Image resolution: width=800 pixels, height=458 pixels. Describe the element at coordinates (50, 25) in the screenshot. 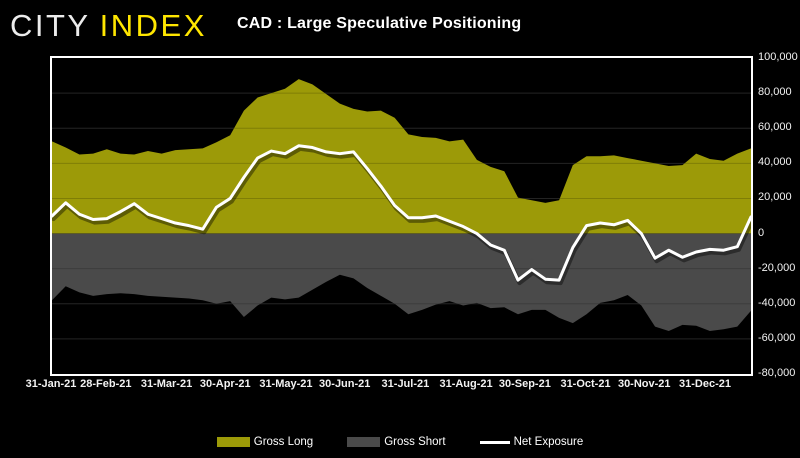

I see `logo-city-text: CITY` at that location.